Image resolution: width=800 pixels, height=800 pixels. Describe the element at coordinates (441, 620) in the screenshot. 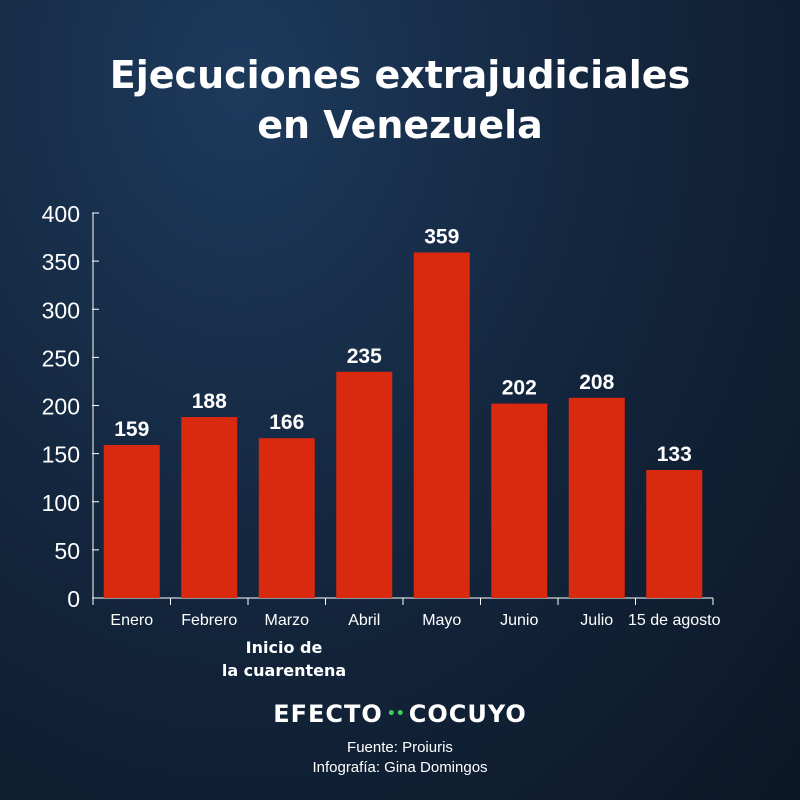

I see `x-tick-label-5: Mayo` at that location.